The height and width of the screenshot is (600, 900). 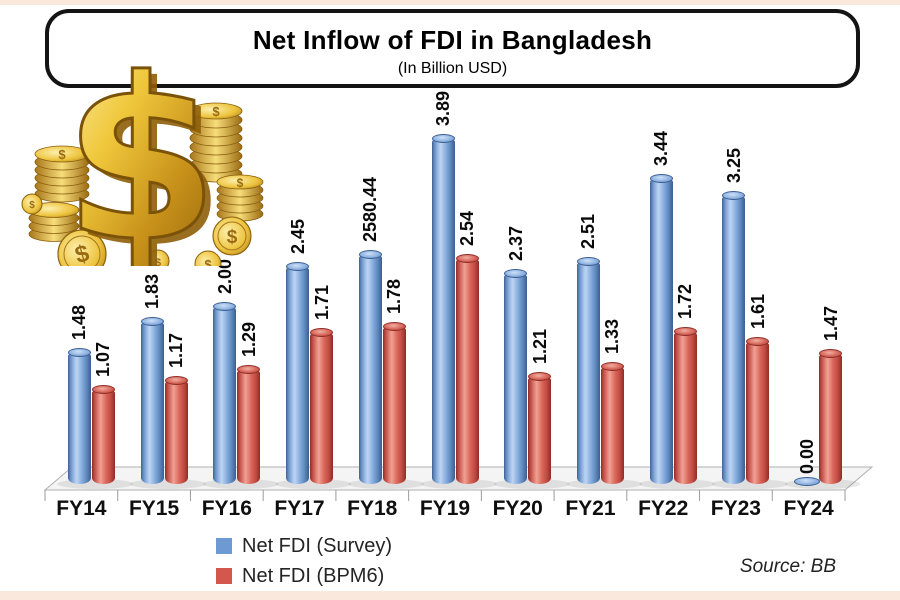 What do you see at coordinates (225, 395) in the screenshot?
I see `bar-blue-FY16` at bounding box center [225, 395].